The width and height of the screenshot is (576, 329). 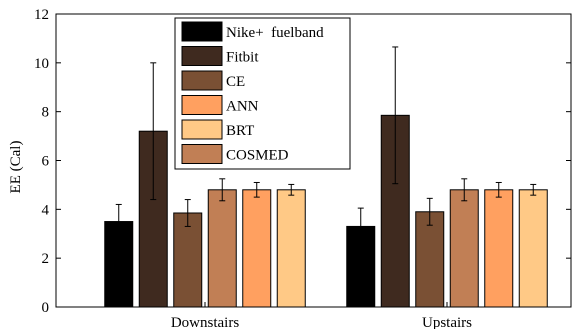 I want to click on y-tick-label: 8, so click(x=46, y=113).